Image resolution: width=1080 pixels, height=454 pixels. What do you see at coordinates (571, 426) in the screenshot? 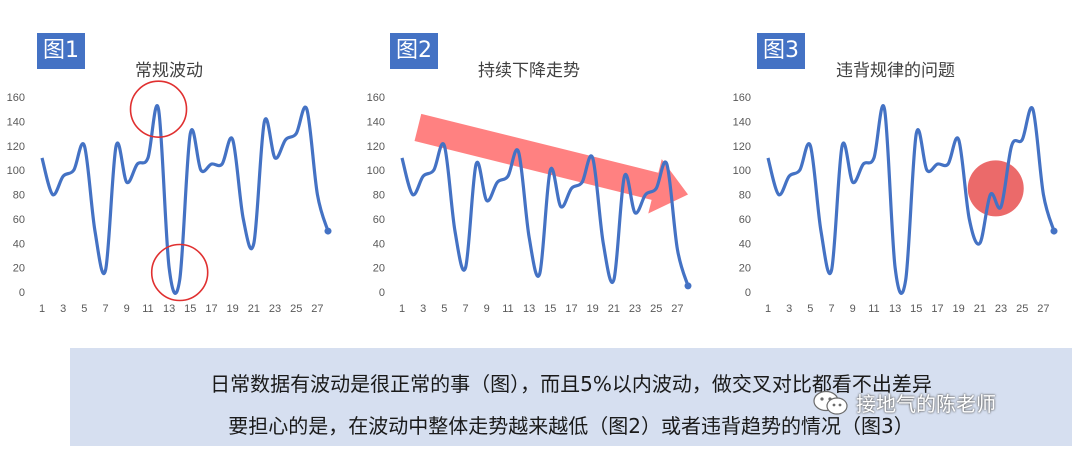
I see `caption-line-2: 要担心的是，在波动中整体走势越来越低（图2）或者违背趋势的情况（图3）` at bounding box center [571, 426].